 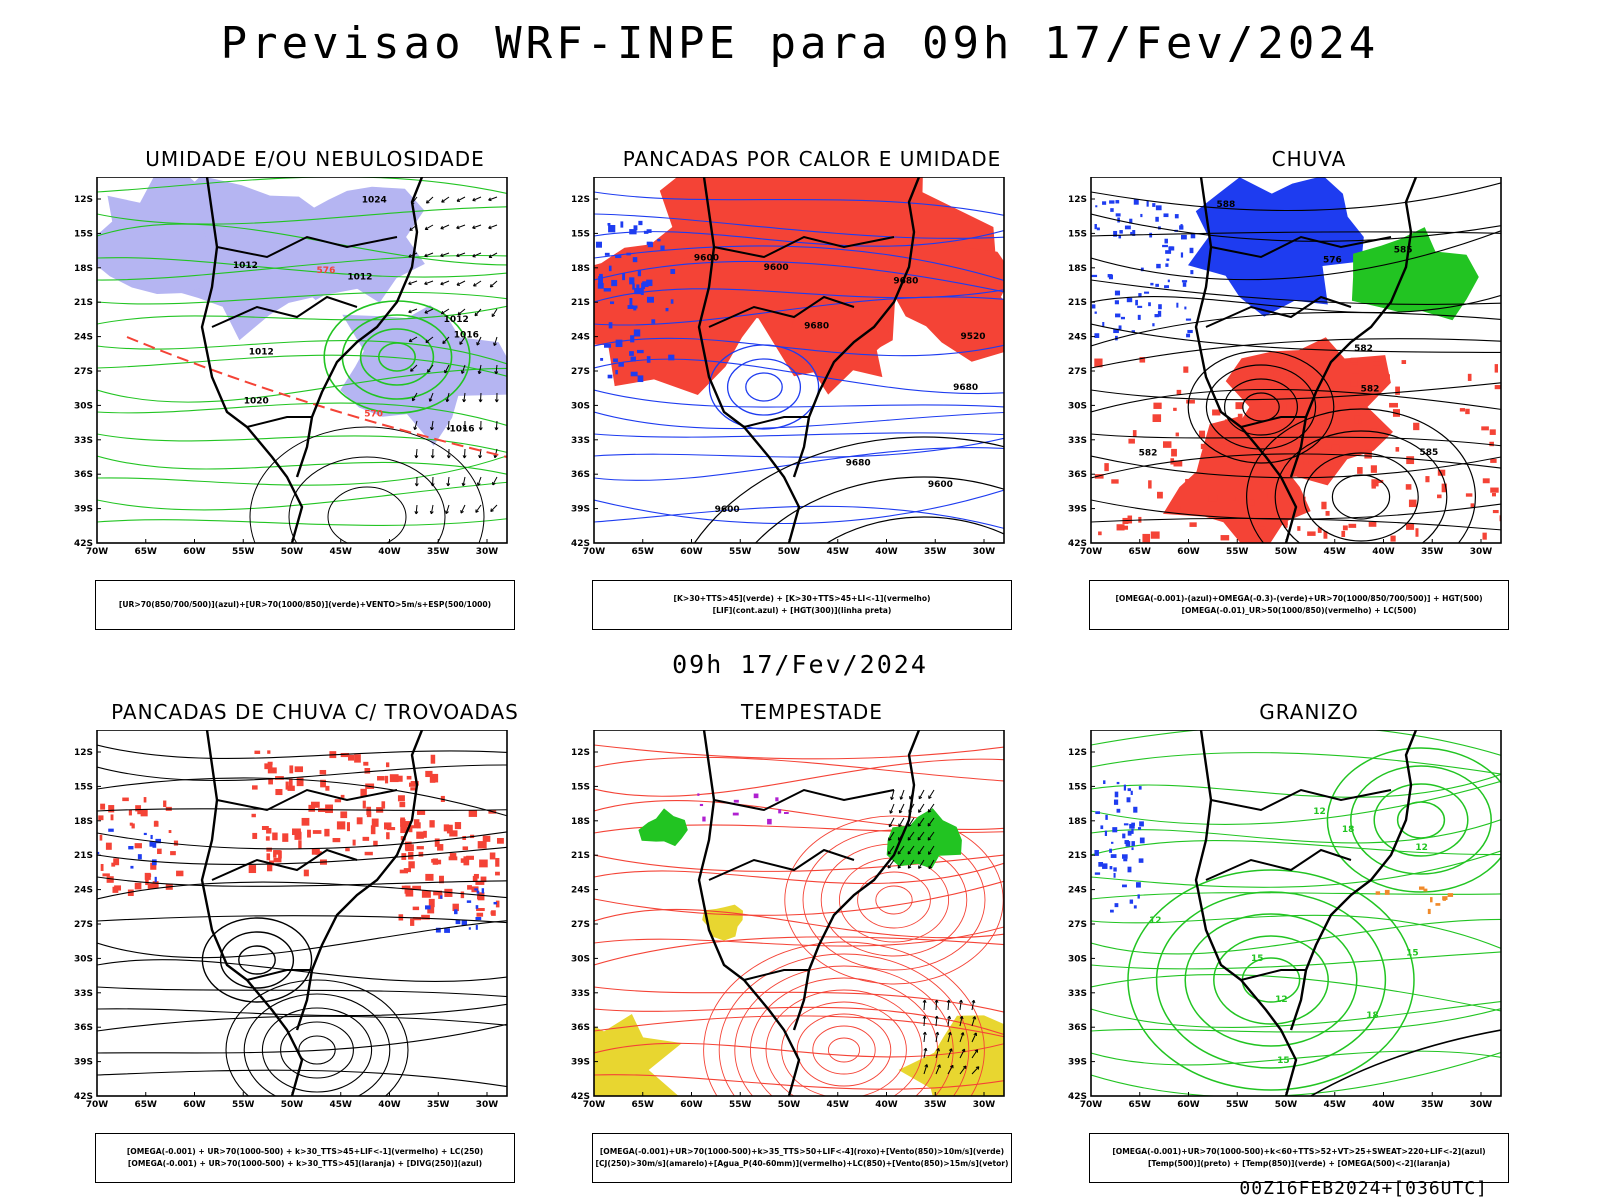 What do you see at coordinates (580, 441) in the screenshot?
I see `lat-tick-label: 33S` at bounding box center [580, 441].